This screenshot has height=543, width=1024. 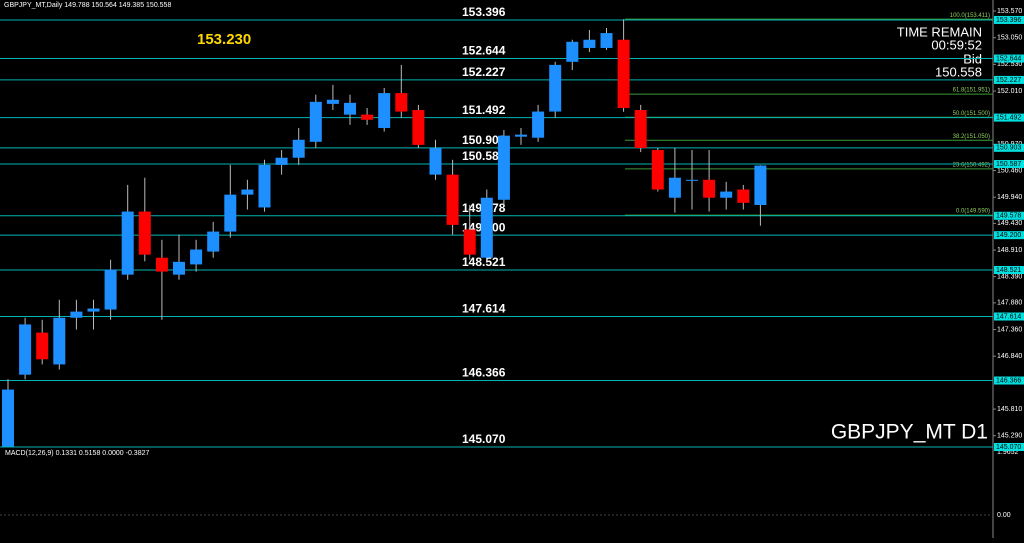 I want to click on symbol-label: GBPJPY_MT D1, so click(x=909, y=432).